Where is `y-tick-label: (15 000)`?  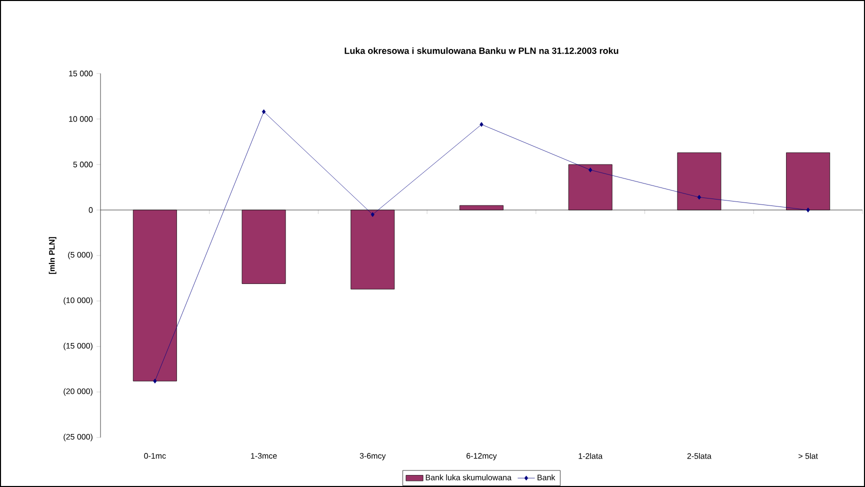
y-tick-label: (15 000) is located at coordinates (78, 346).